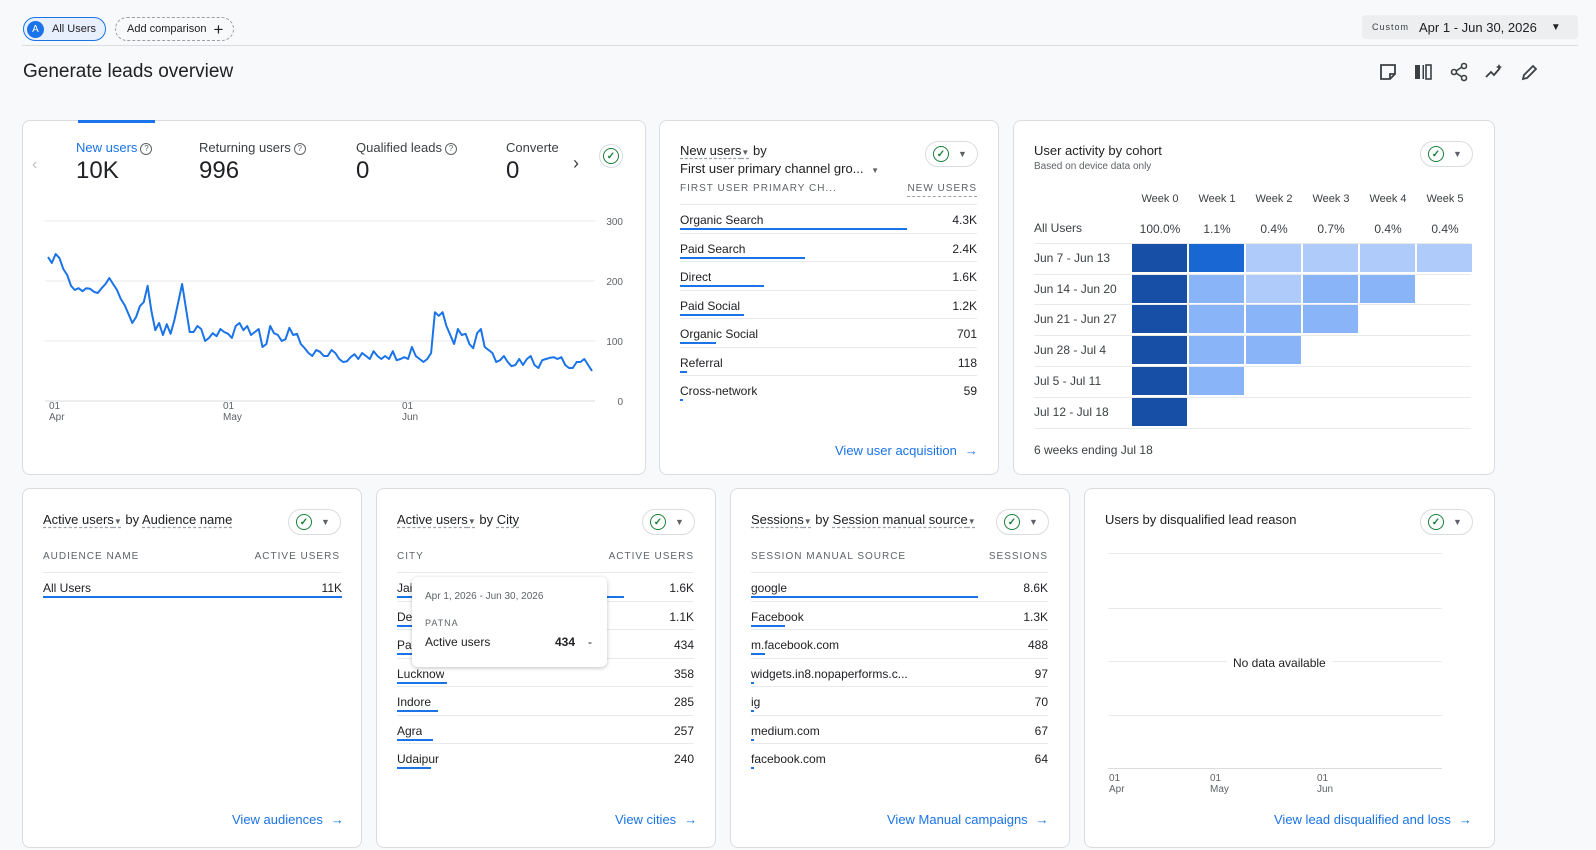  What do you see at coordinates (1037, 645) in the screenshot?
I see `row-value: 488` at bounding box center [1037, 645].